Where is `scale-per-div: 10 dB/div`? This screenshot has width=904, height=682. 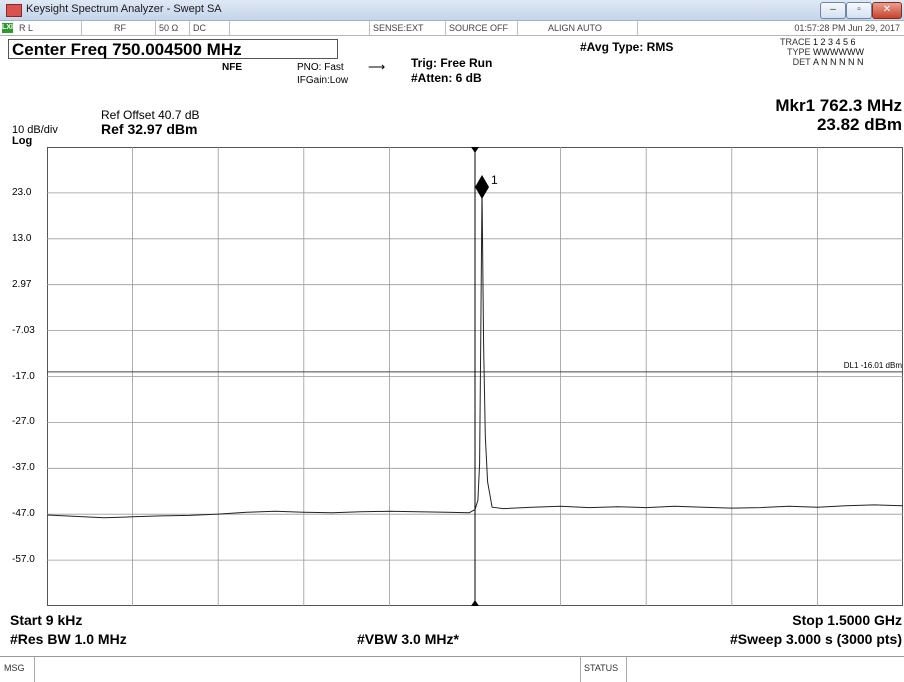
scale-per-div: 10 dB/div is located at coordinates (35, 130).